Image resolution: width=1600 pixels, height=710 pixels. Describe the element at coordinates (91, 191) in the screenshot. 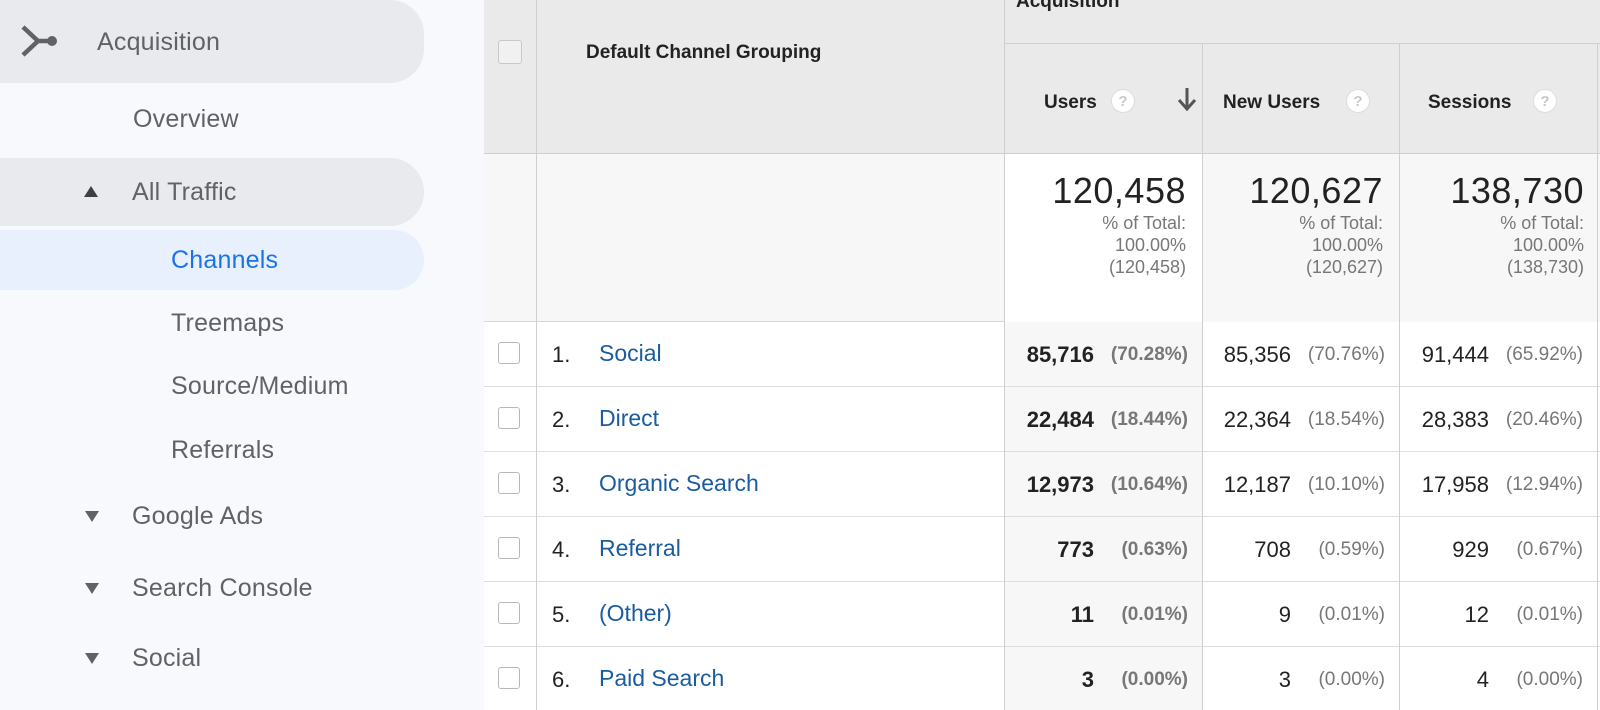

I see `collapse-arrow-icon` at that location.